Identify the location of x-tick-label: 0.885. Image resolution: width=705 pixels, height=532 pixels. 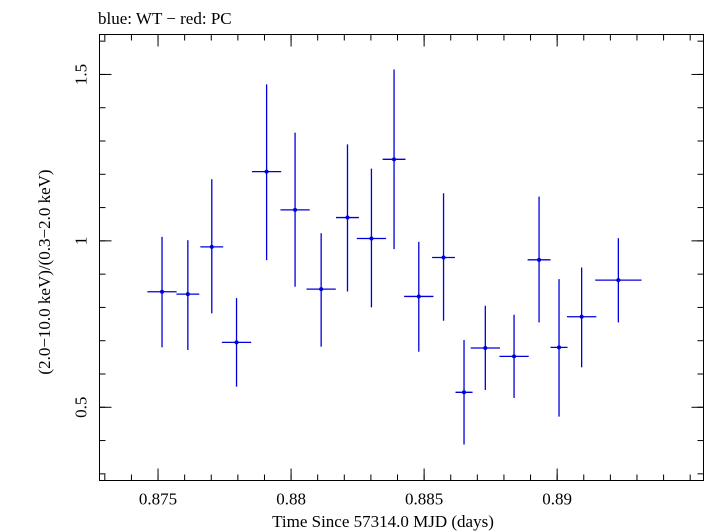
(424, 499).